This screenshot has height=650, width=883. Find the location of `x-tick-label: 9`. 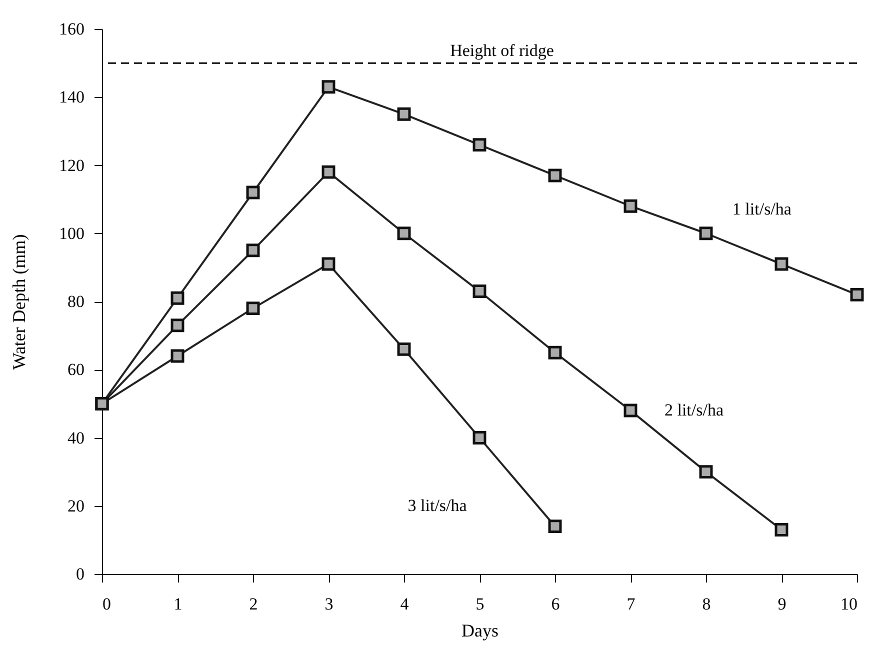

x-tick-label: 9 is located at coordinates (782, 604).